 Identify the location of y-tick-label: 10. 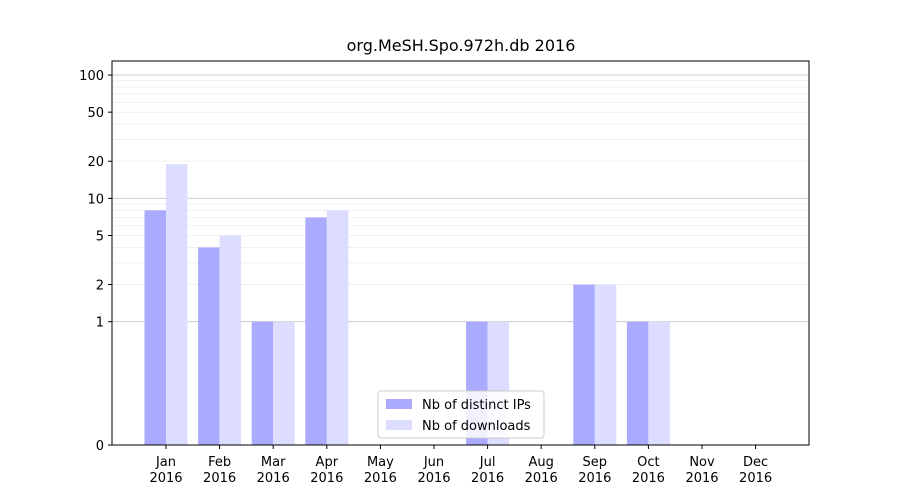
(95, 199).